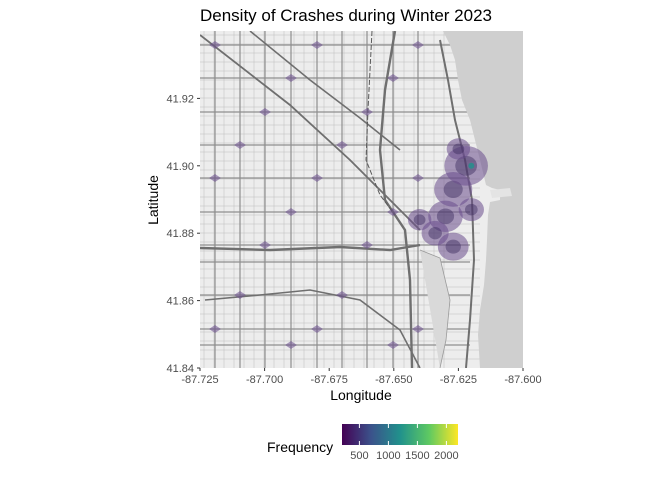 Image resolution: width=672 pixels, height=480 pixels. Describe the element at coordinates (359, 456) in the screenshot. I see `legend-tick-label: 500` at that location.